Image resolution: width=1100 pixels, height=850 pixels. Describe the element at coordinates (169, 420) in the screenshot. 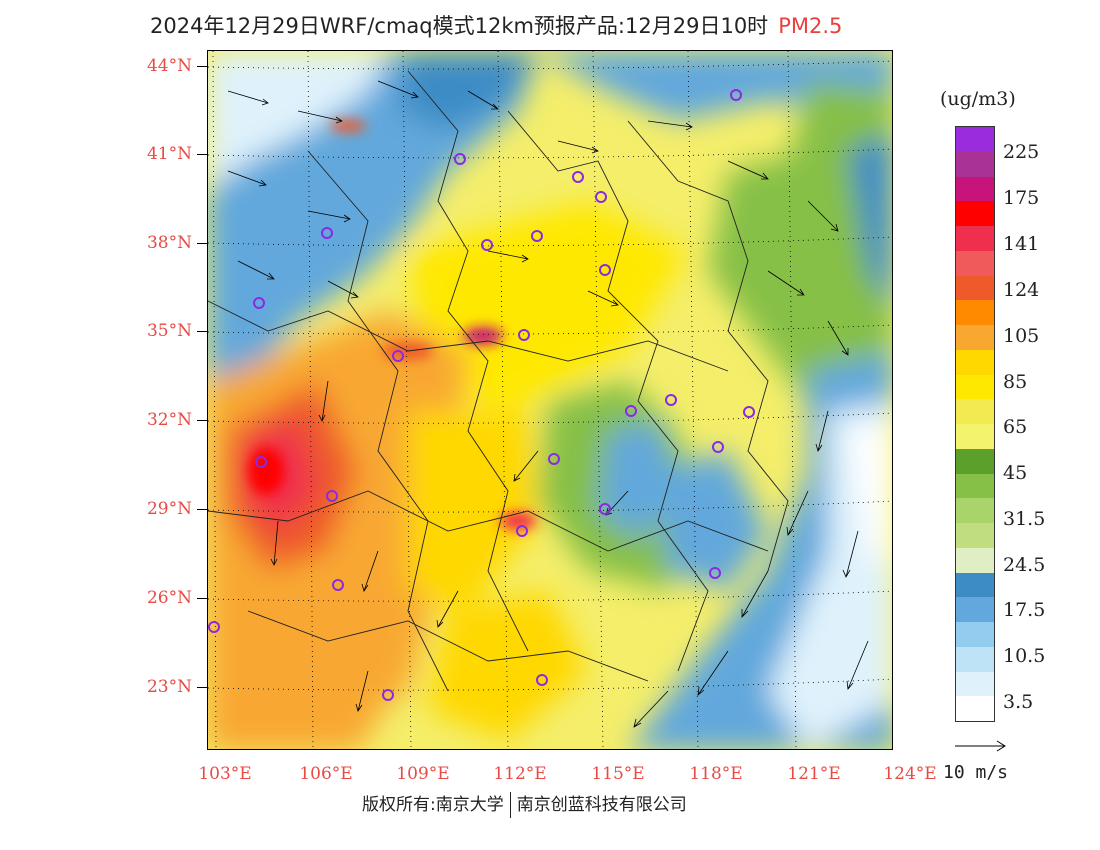

I see `lat-label: 32°N` at that location.